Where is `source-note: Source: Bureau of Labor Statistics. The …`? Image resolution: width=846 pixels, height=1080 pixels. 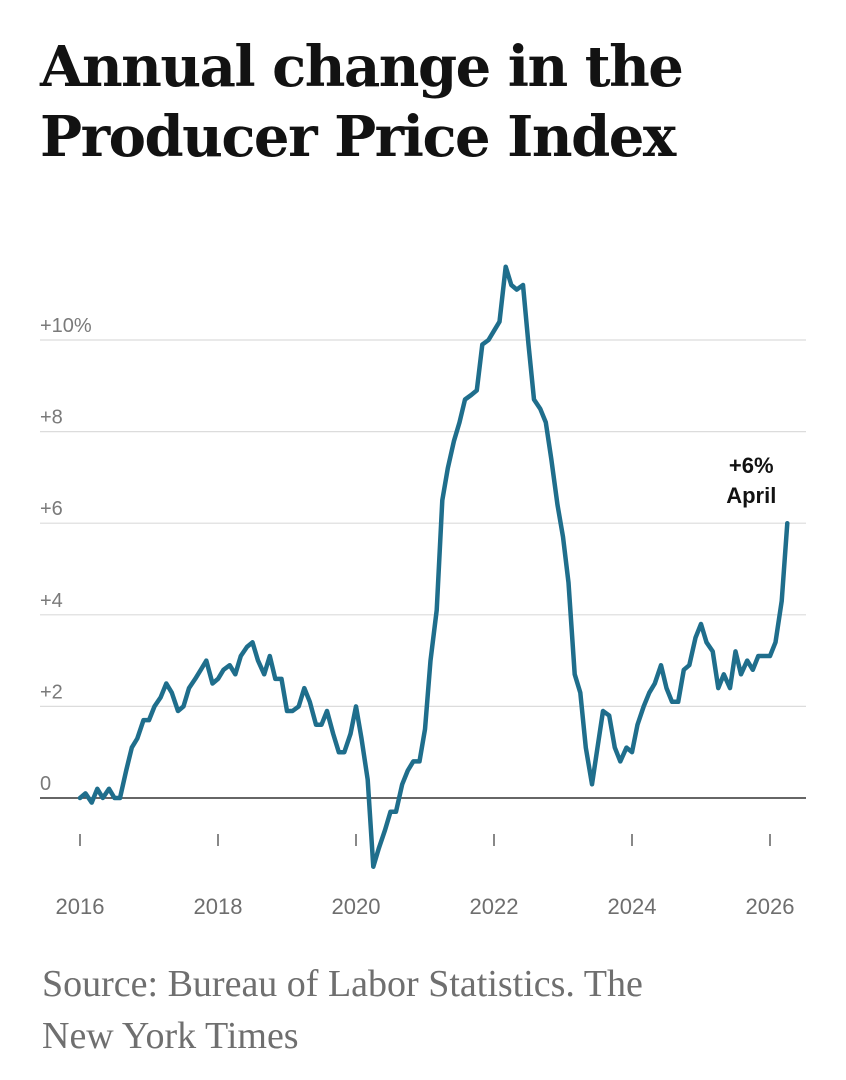 source-note: Source: Bureau of Labor Statistics. The … is located at coordinates (427, 1010).